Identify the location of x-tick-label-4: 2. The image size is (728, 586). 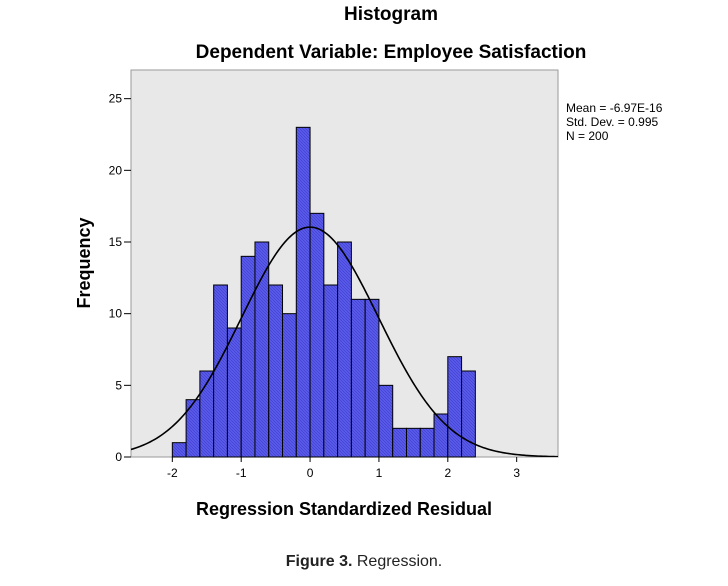
(447, 473).